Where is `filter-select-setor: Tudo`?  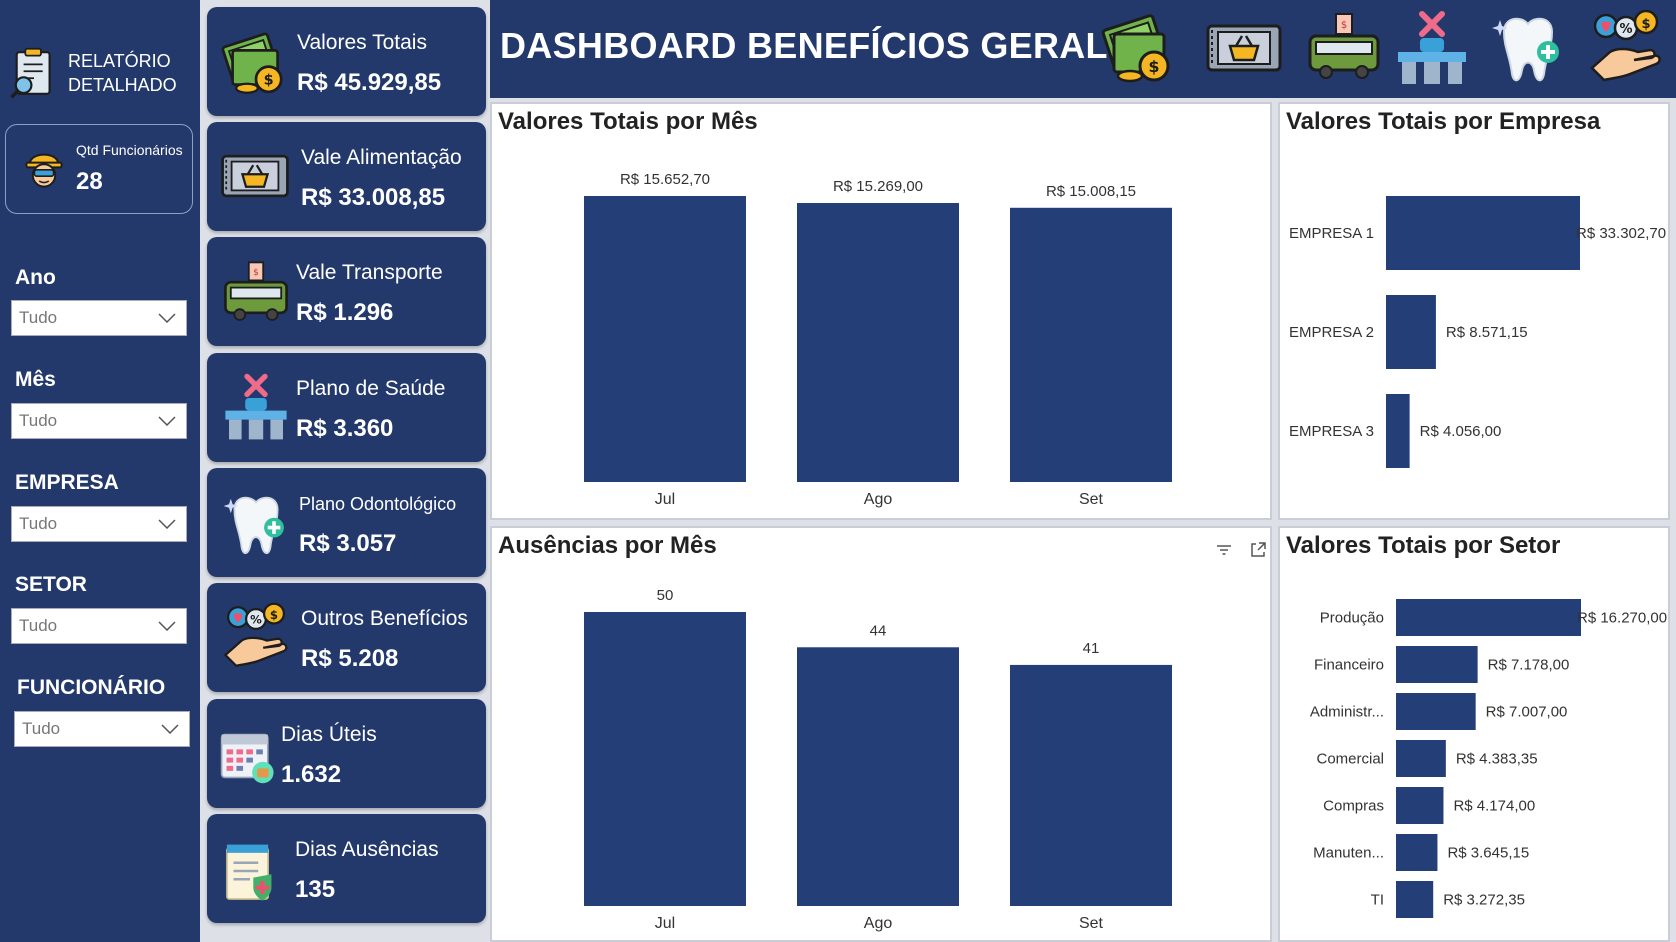 filter-select-setor: Tudo is located at coordinates (99, 626).